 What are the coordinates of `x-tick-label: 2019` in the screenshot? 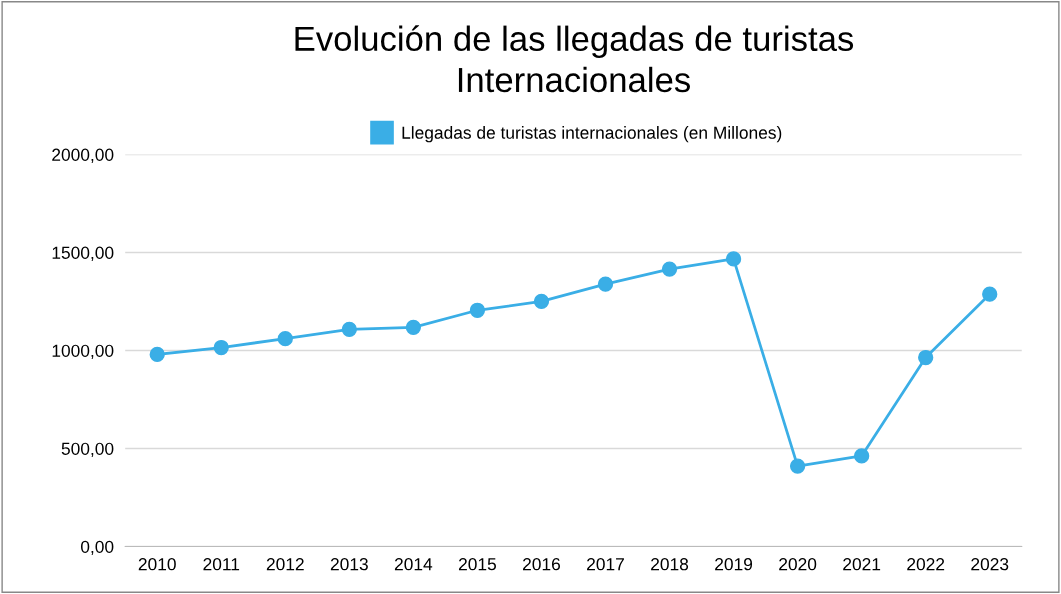 It's located at (734, 564).